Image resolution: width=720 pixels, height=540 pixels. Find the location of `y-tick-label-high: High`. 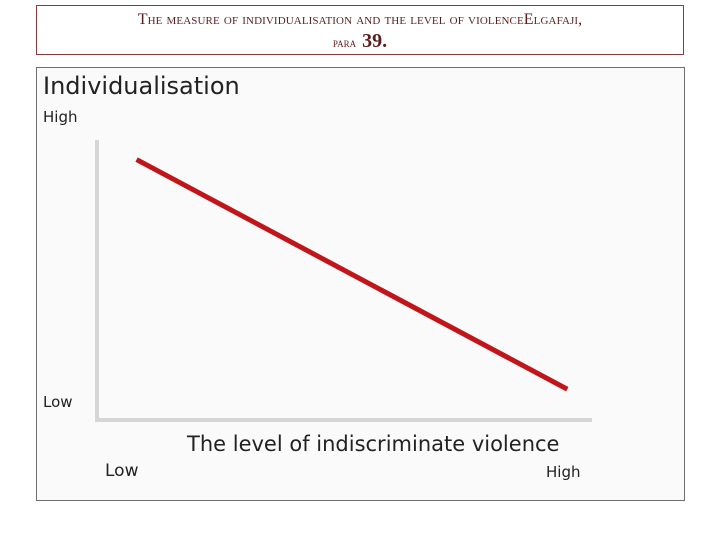

y-tick-label-high: High is located at coordinates (60, 117).